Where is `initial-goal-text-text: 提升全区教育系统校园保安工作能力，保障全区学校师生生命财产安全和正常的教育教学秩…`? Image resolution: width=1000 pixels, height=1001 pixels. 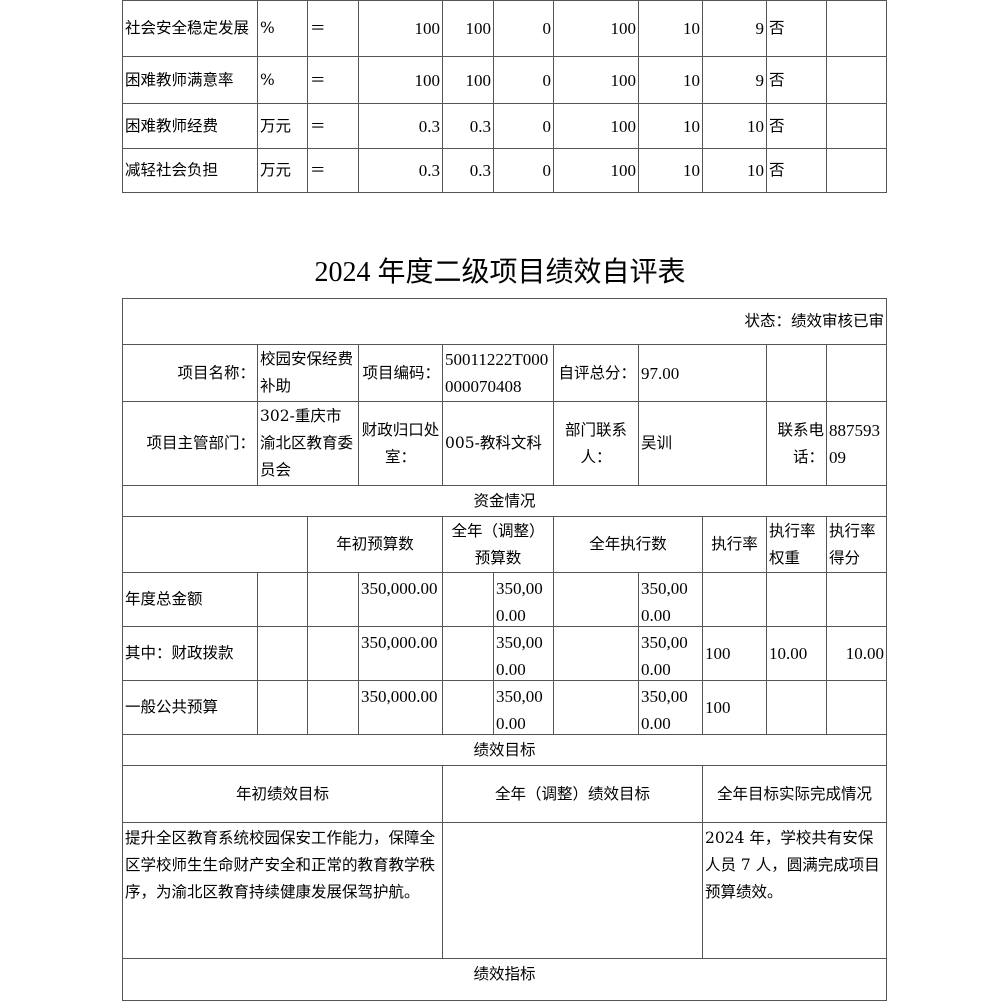
initial-goal-text-text: 提升全区教育系统校园保安工作能力，保障全区学校师生生命财产安全和正常的教育教学秩… is located at coordinates (280, 865).